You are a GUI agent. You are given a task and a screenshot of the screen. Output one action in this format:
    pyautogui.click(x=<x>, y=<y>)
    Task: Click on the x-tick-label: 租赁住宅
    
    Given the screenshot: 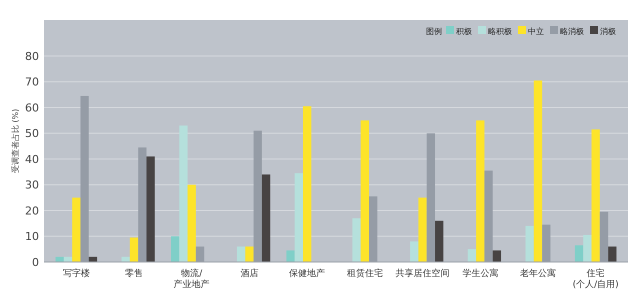 What is the action you would take?
    pyautogui.click(x=364, y=273)
    